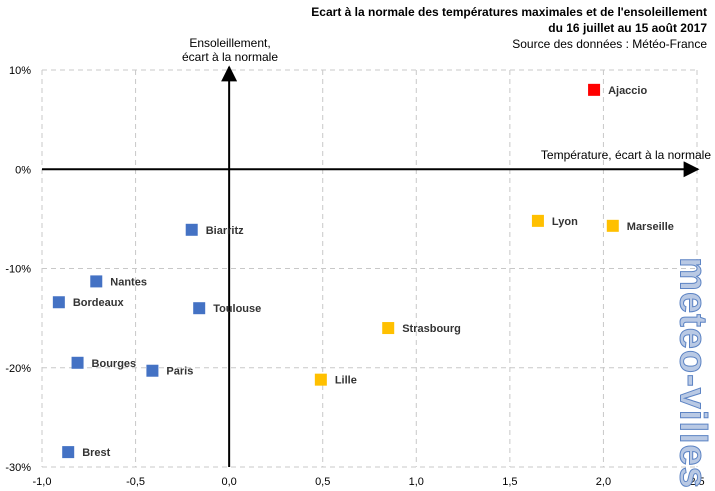  I want to click on x-tick-label: -1,0, so click(42, 482).